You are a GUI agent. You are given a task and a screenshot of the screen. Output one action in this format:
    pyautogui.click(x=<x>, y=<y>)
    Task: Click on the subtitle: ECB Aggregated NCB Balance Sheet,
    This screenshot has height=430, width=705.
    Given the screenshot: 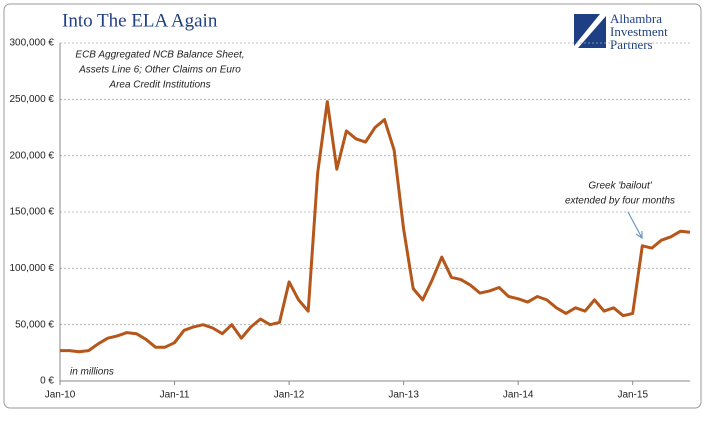 What is the action you would take?
    pyautogui.click(x=159, y=55)
    